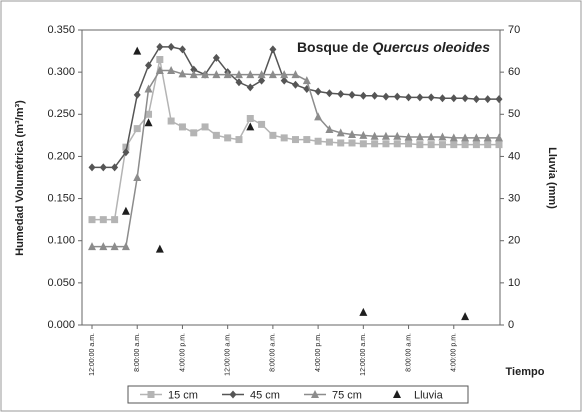  Describe the element at coordinates (265, 395) in the screenshot. I see `legend-label: 45 cm` at that location.